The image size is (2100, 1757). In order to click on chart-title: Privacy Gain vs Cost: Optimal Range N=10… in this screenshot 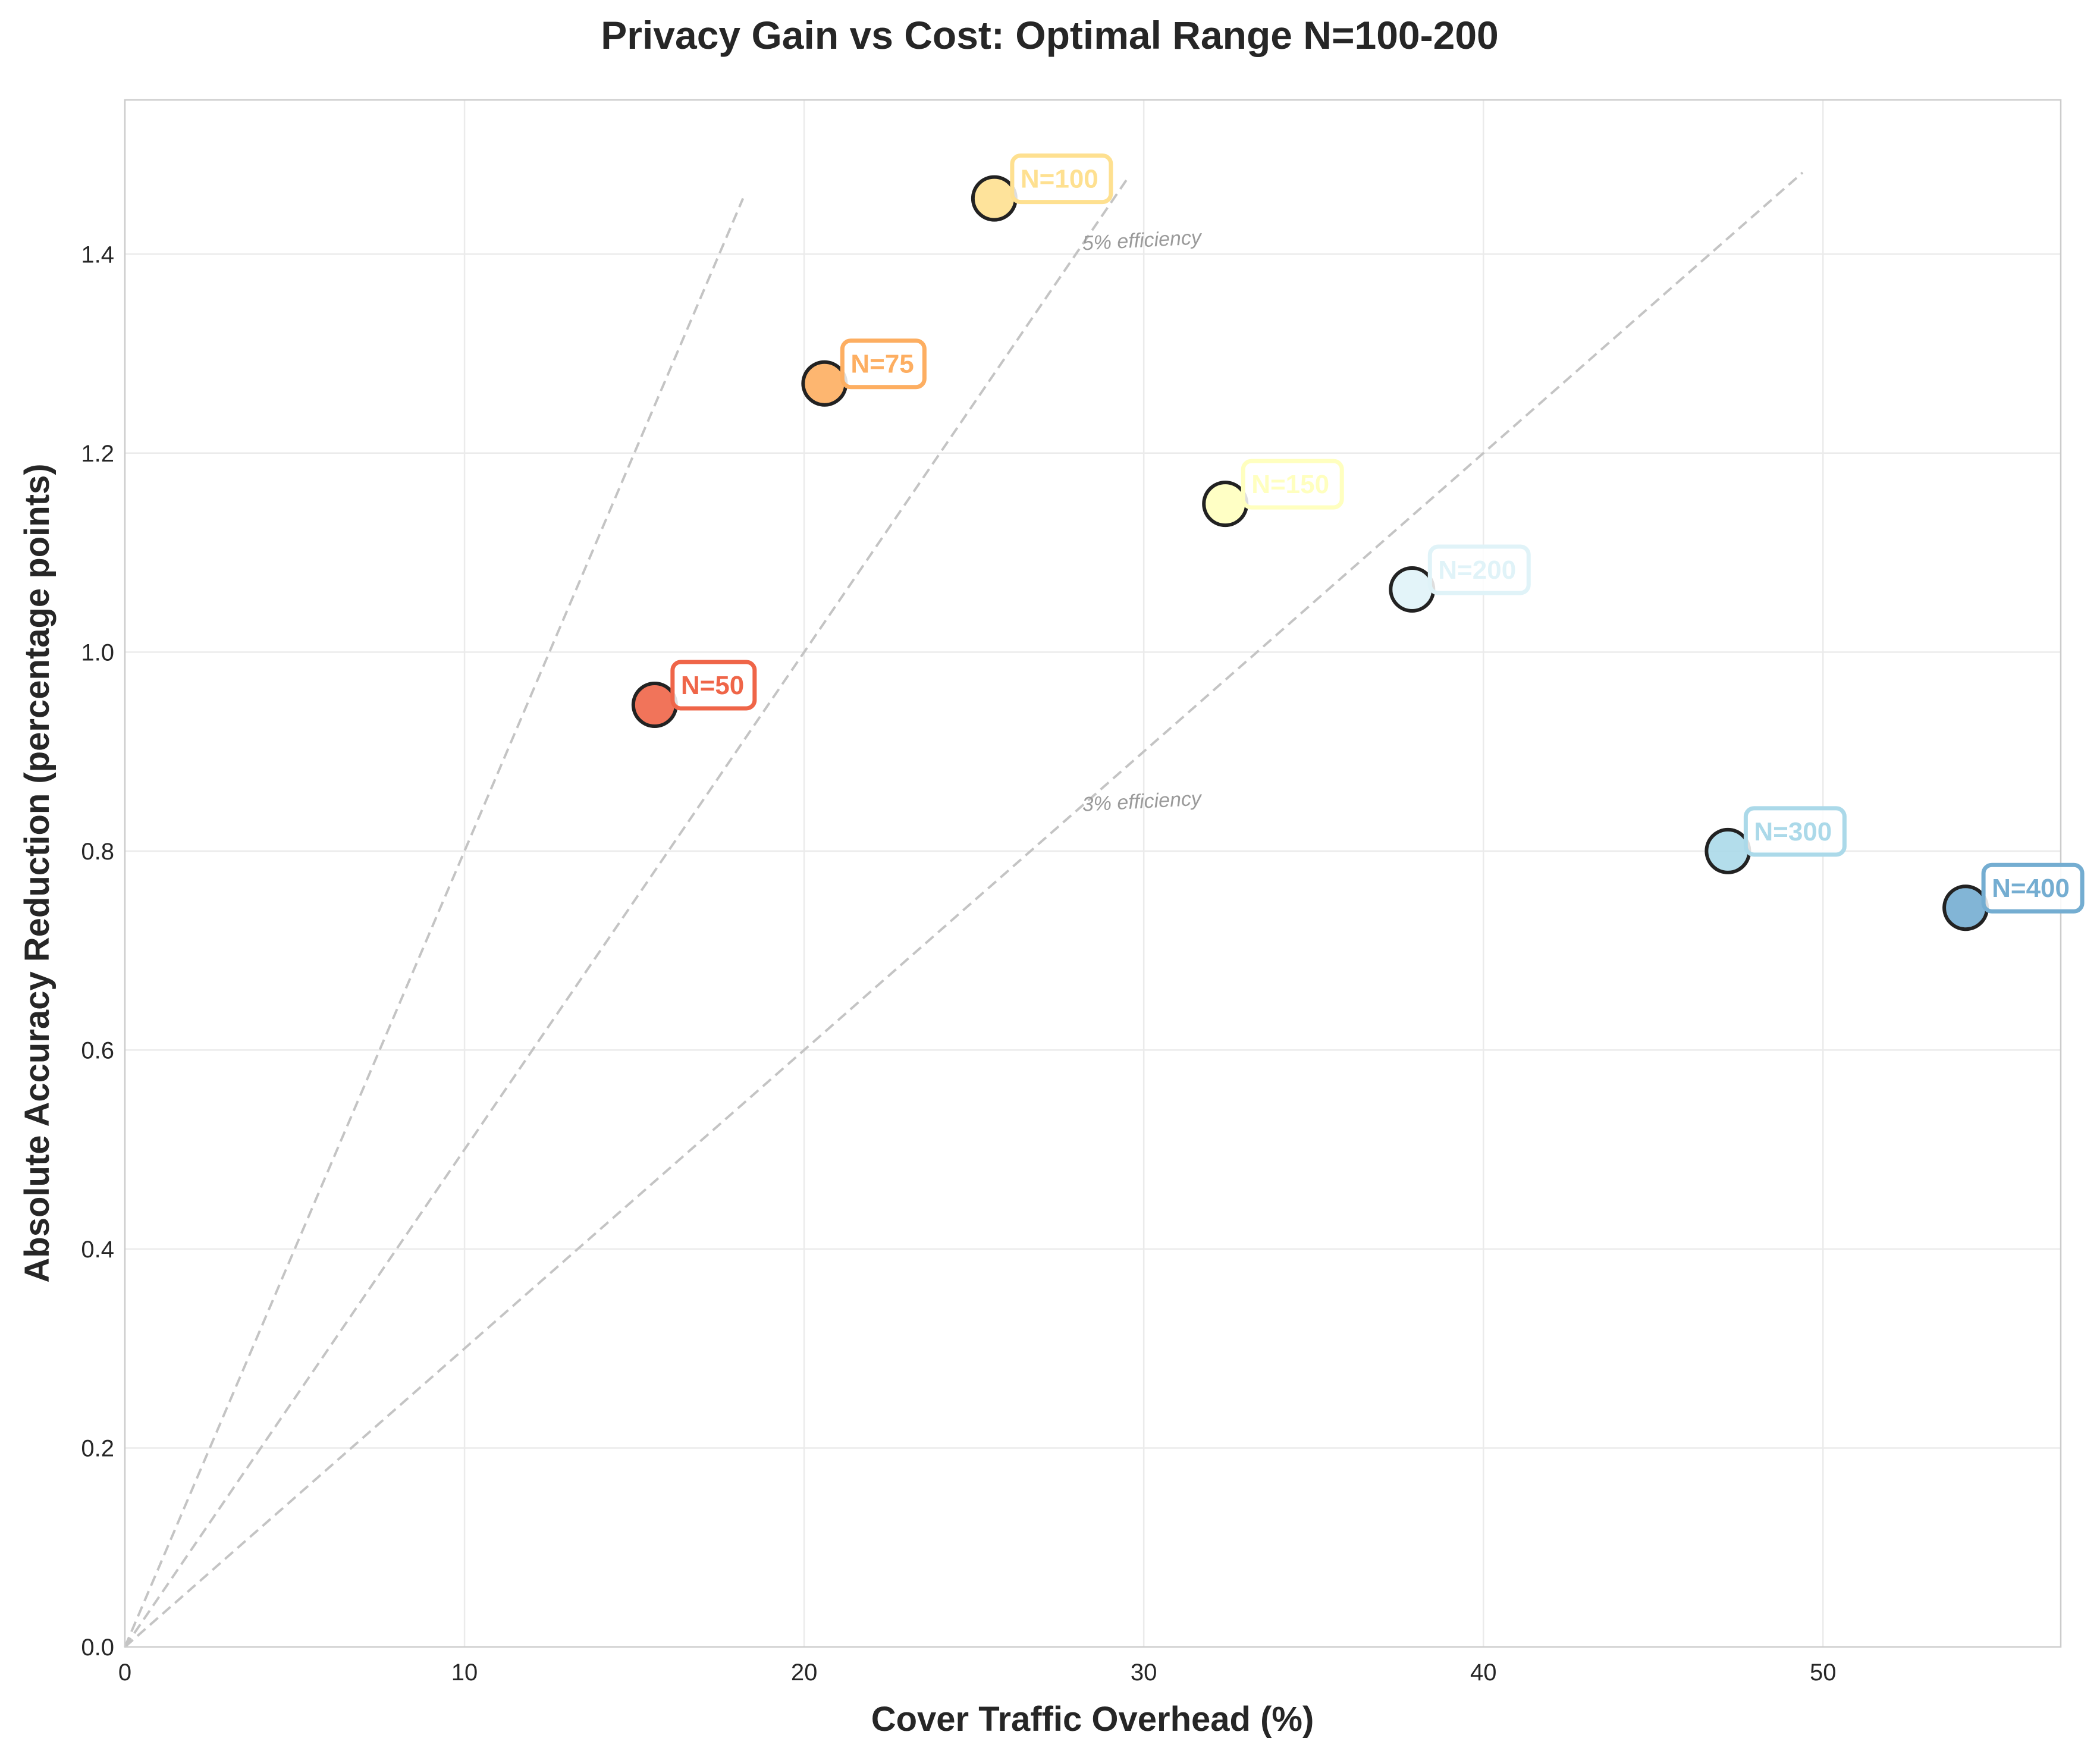, I will do `click(1049, 35)`.